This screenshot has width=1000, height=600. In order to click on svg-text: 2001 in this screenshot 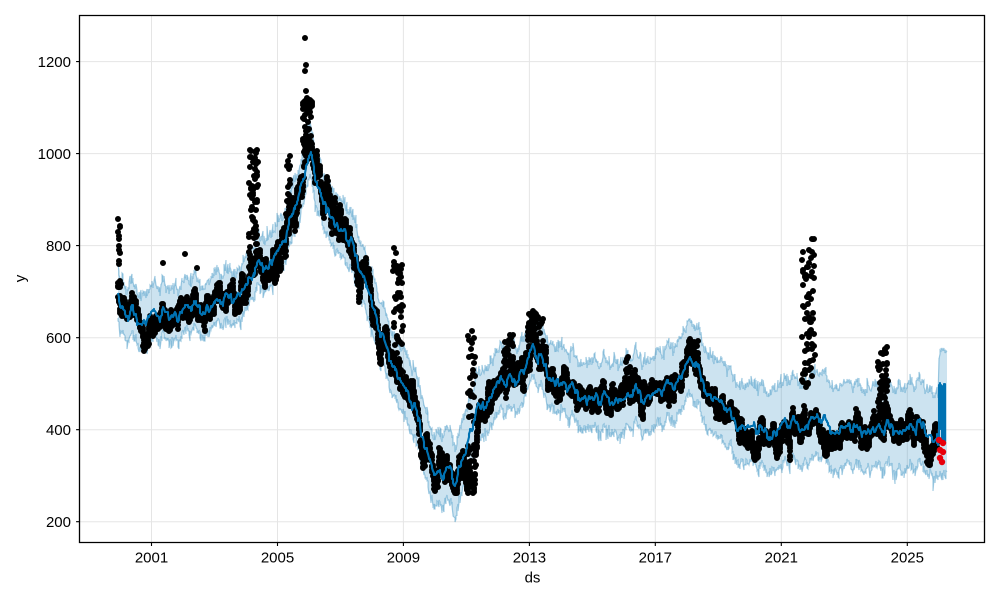, I will do `click(151, 558)`.